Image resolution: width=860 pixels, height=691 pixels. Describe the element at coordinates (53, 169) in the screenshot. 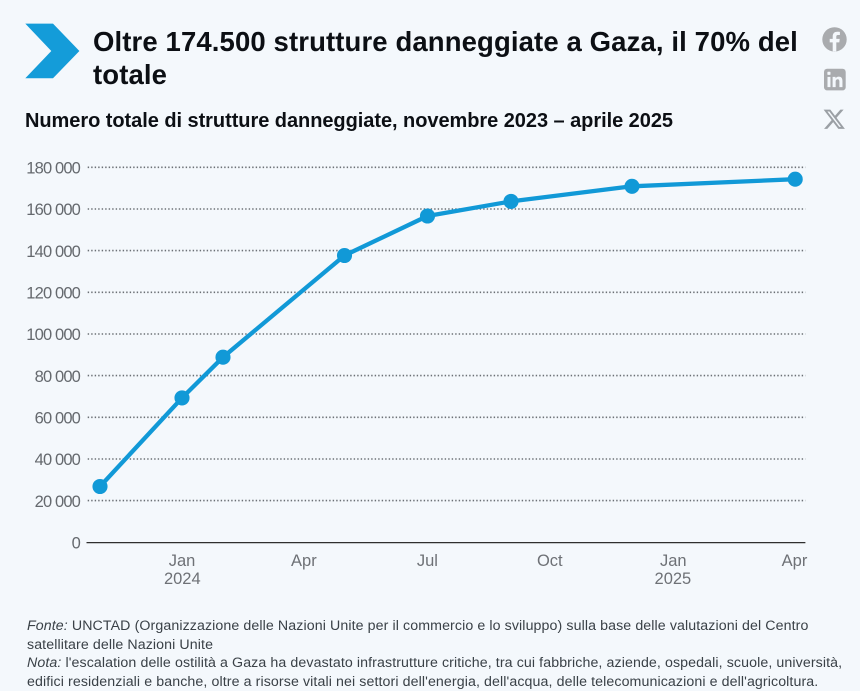

I see `svg-text: 180 000` at that location.